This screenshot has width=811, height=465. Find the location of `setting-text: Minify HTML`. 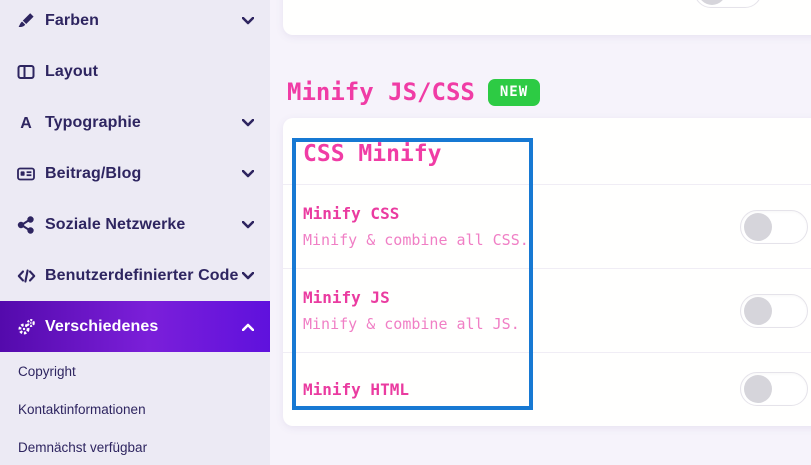

setting-text: Minify HTML is located at coordinates (356, 389).